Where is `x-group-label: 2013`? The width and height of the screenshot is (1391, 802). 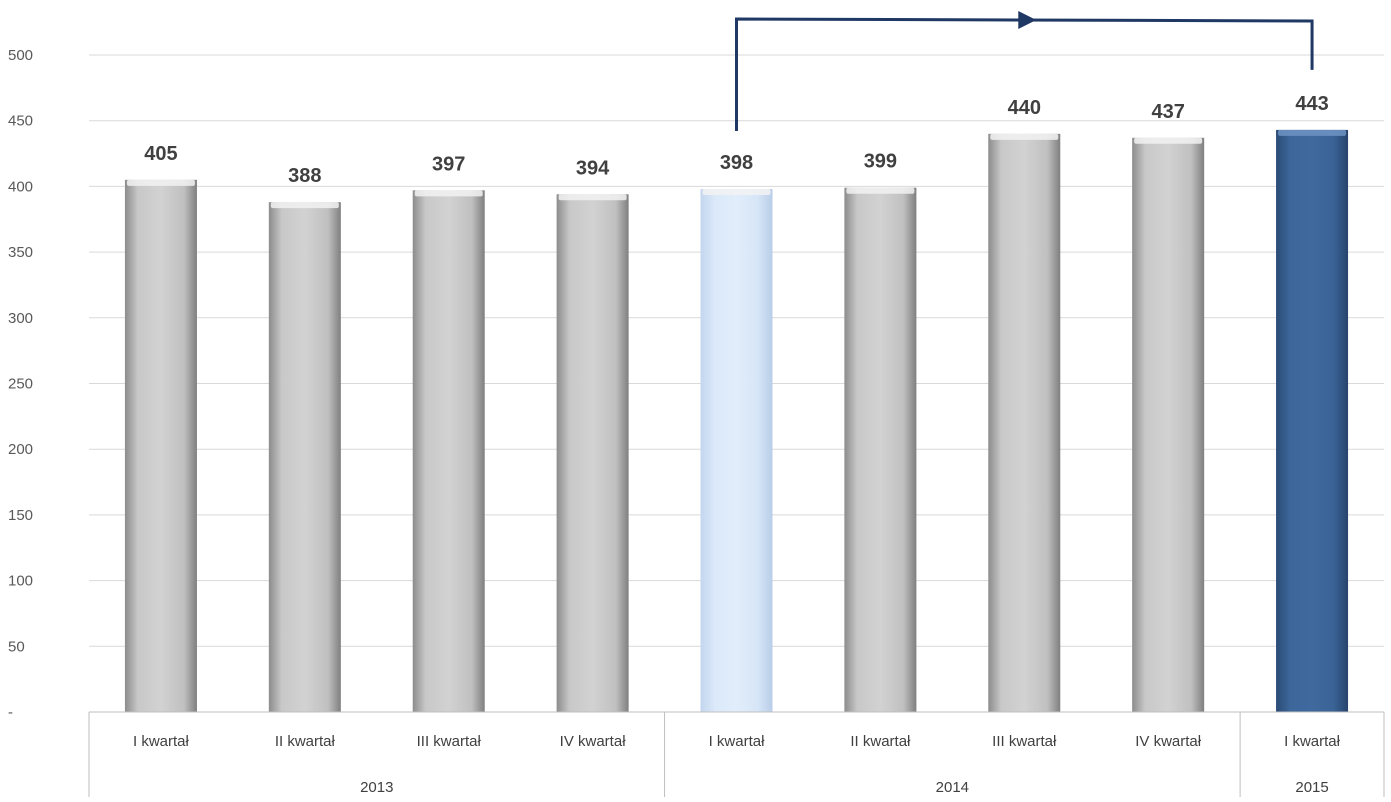
x-group-label: 2013 is located at coordinates (376, 787).